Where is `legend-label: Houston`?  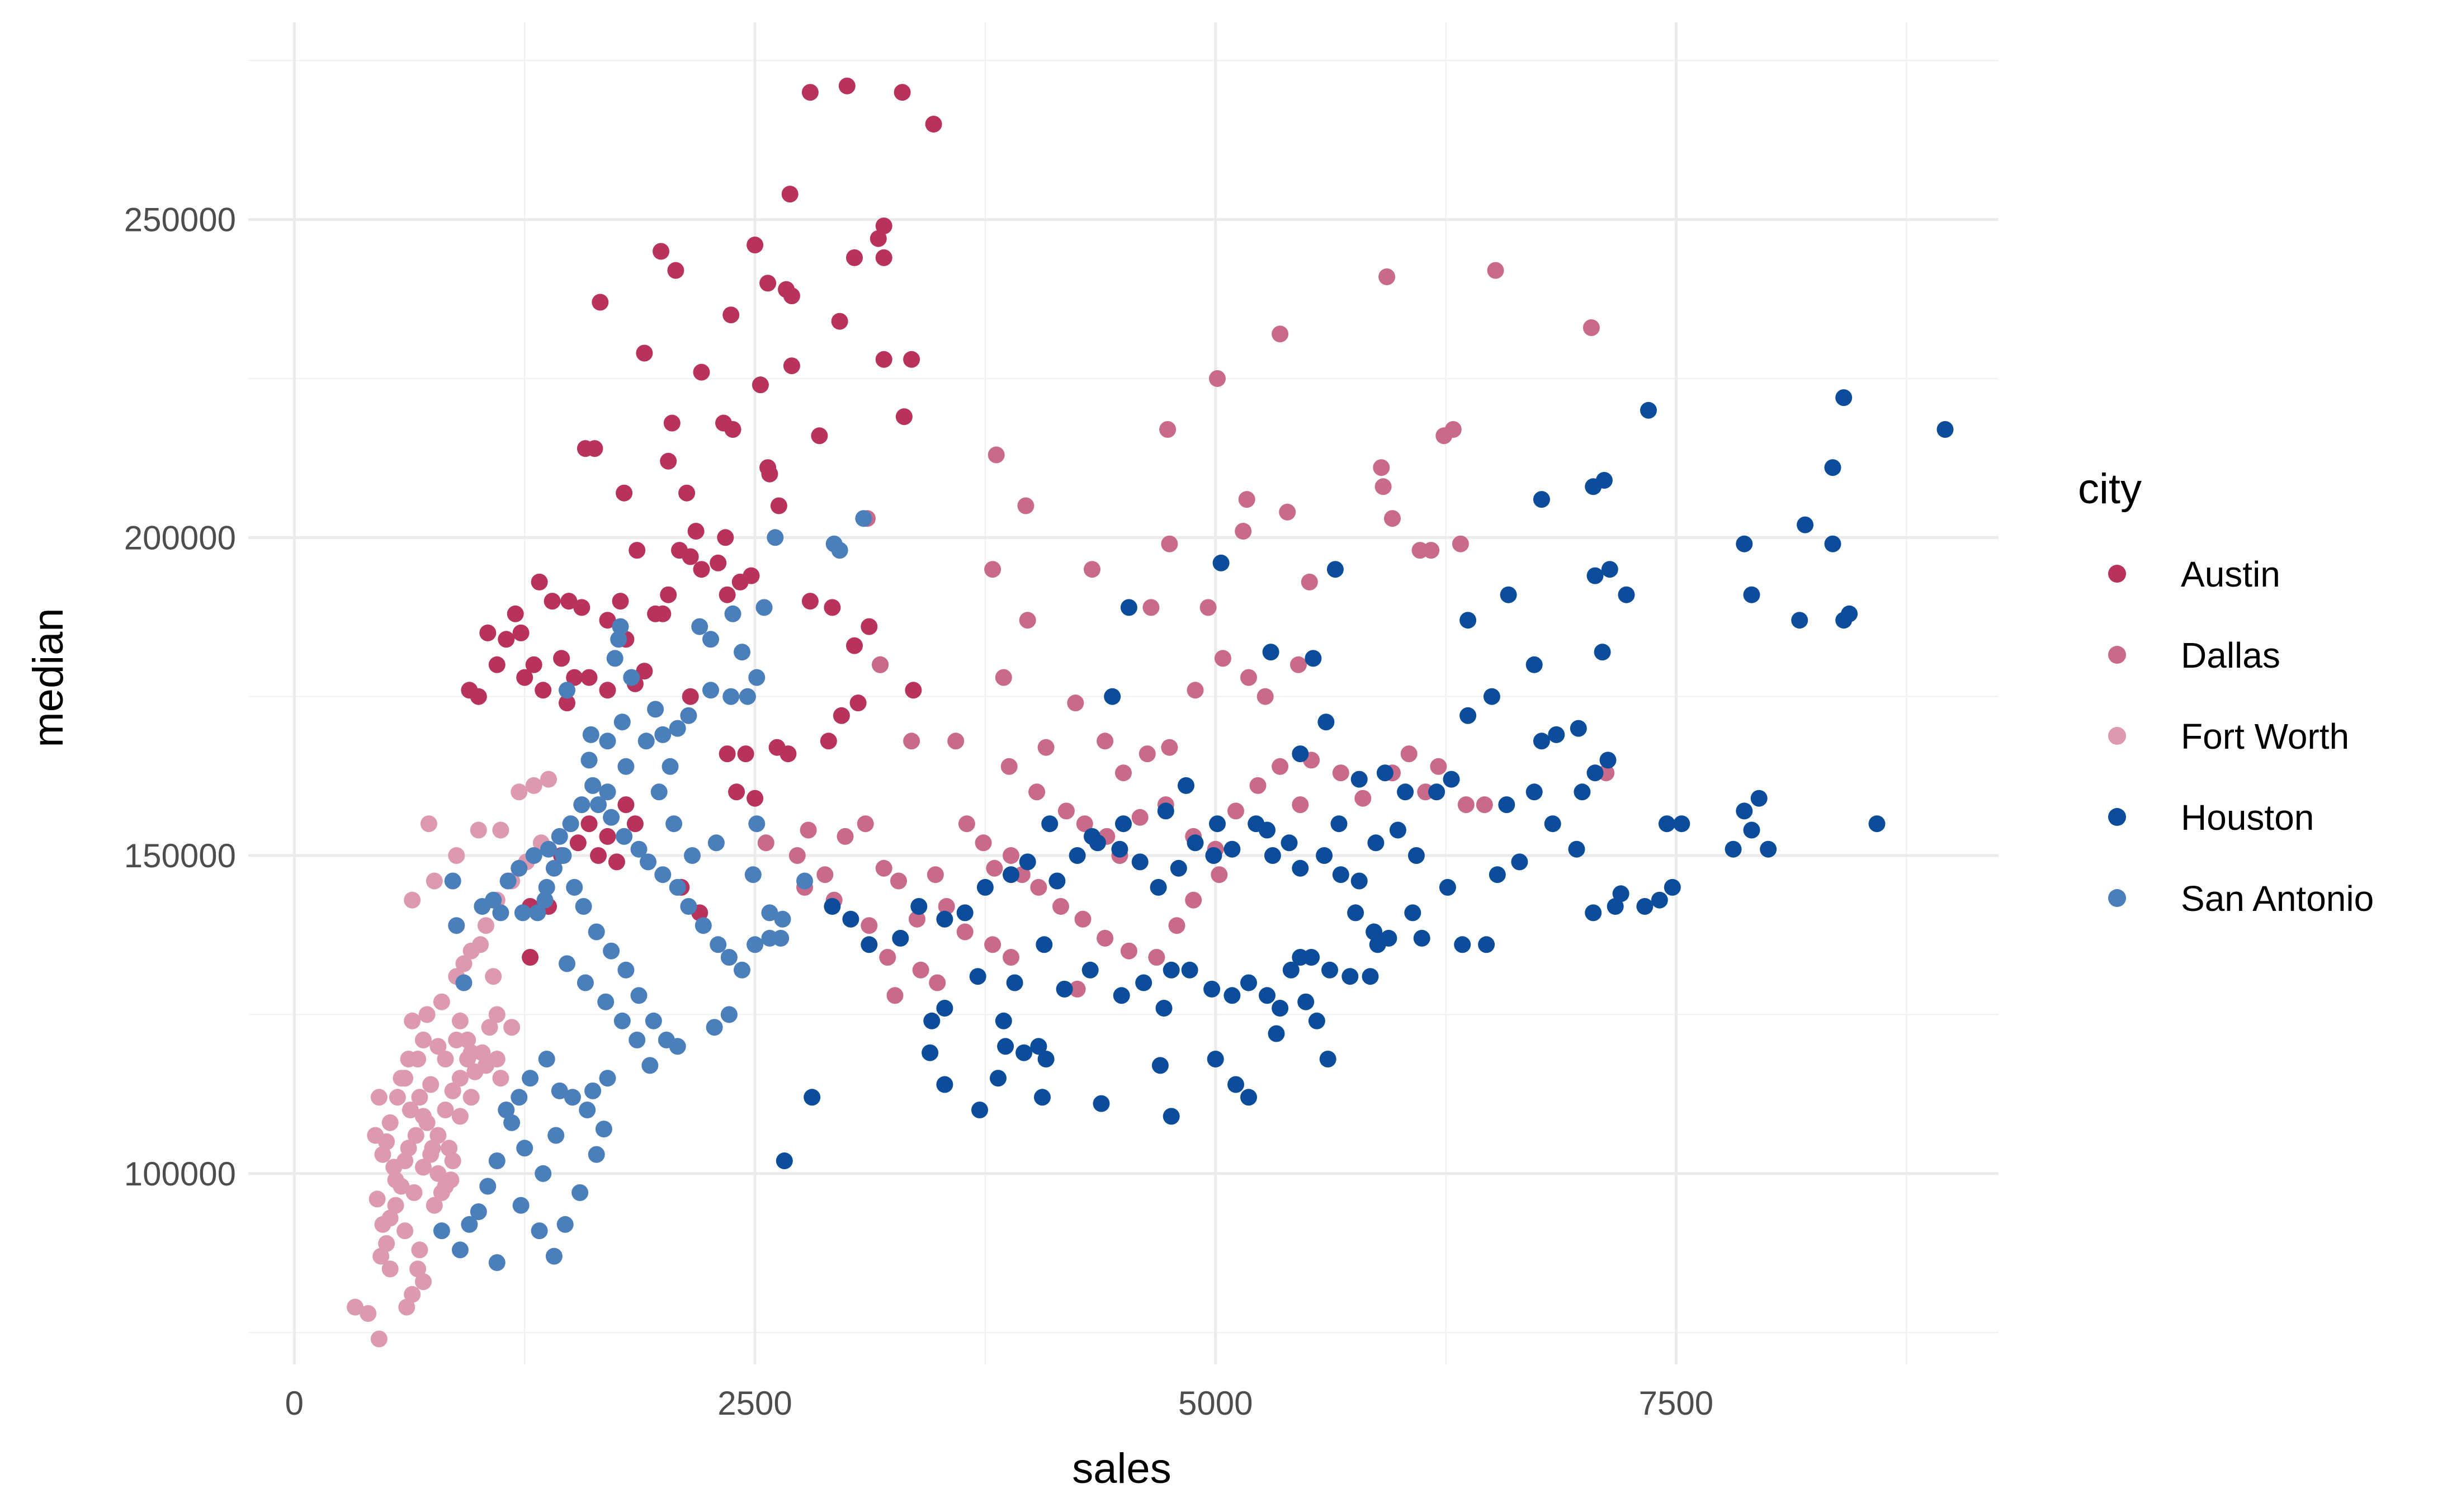
legend-label: Houston is located at coordinates (2247, 817).